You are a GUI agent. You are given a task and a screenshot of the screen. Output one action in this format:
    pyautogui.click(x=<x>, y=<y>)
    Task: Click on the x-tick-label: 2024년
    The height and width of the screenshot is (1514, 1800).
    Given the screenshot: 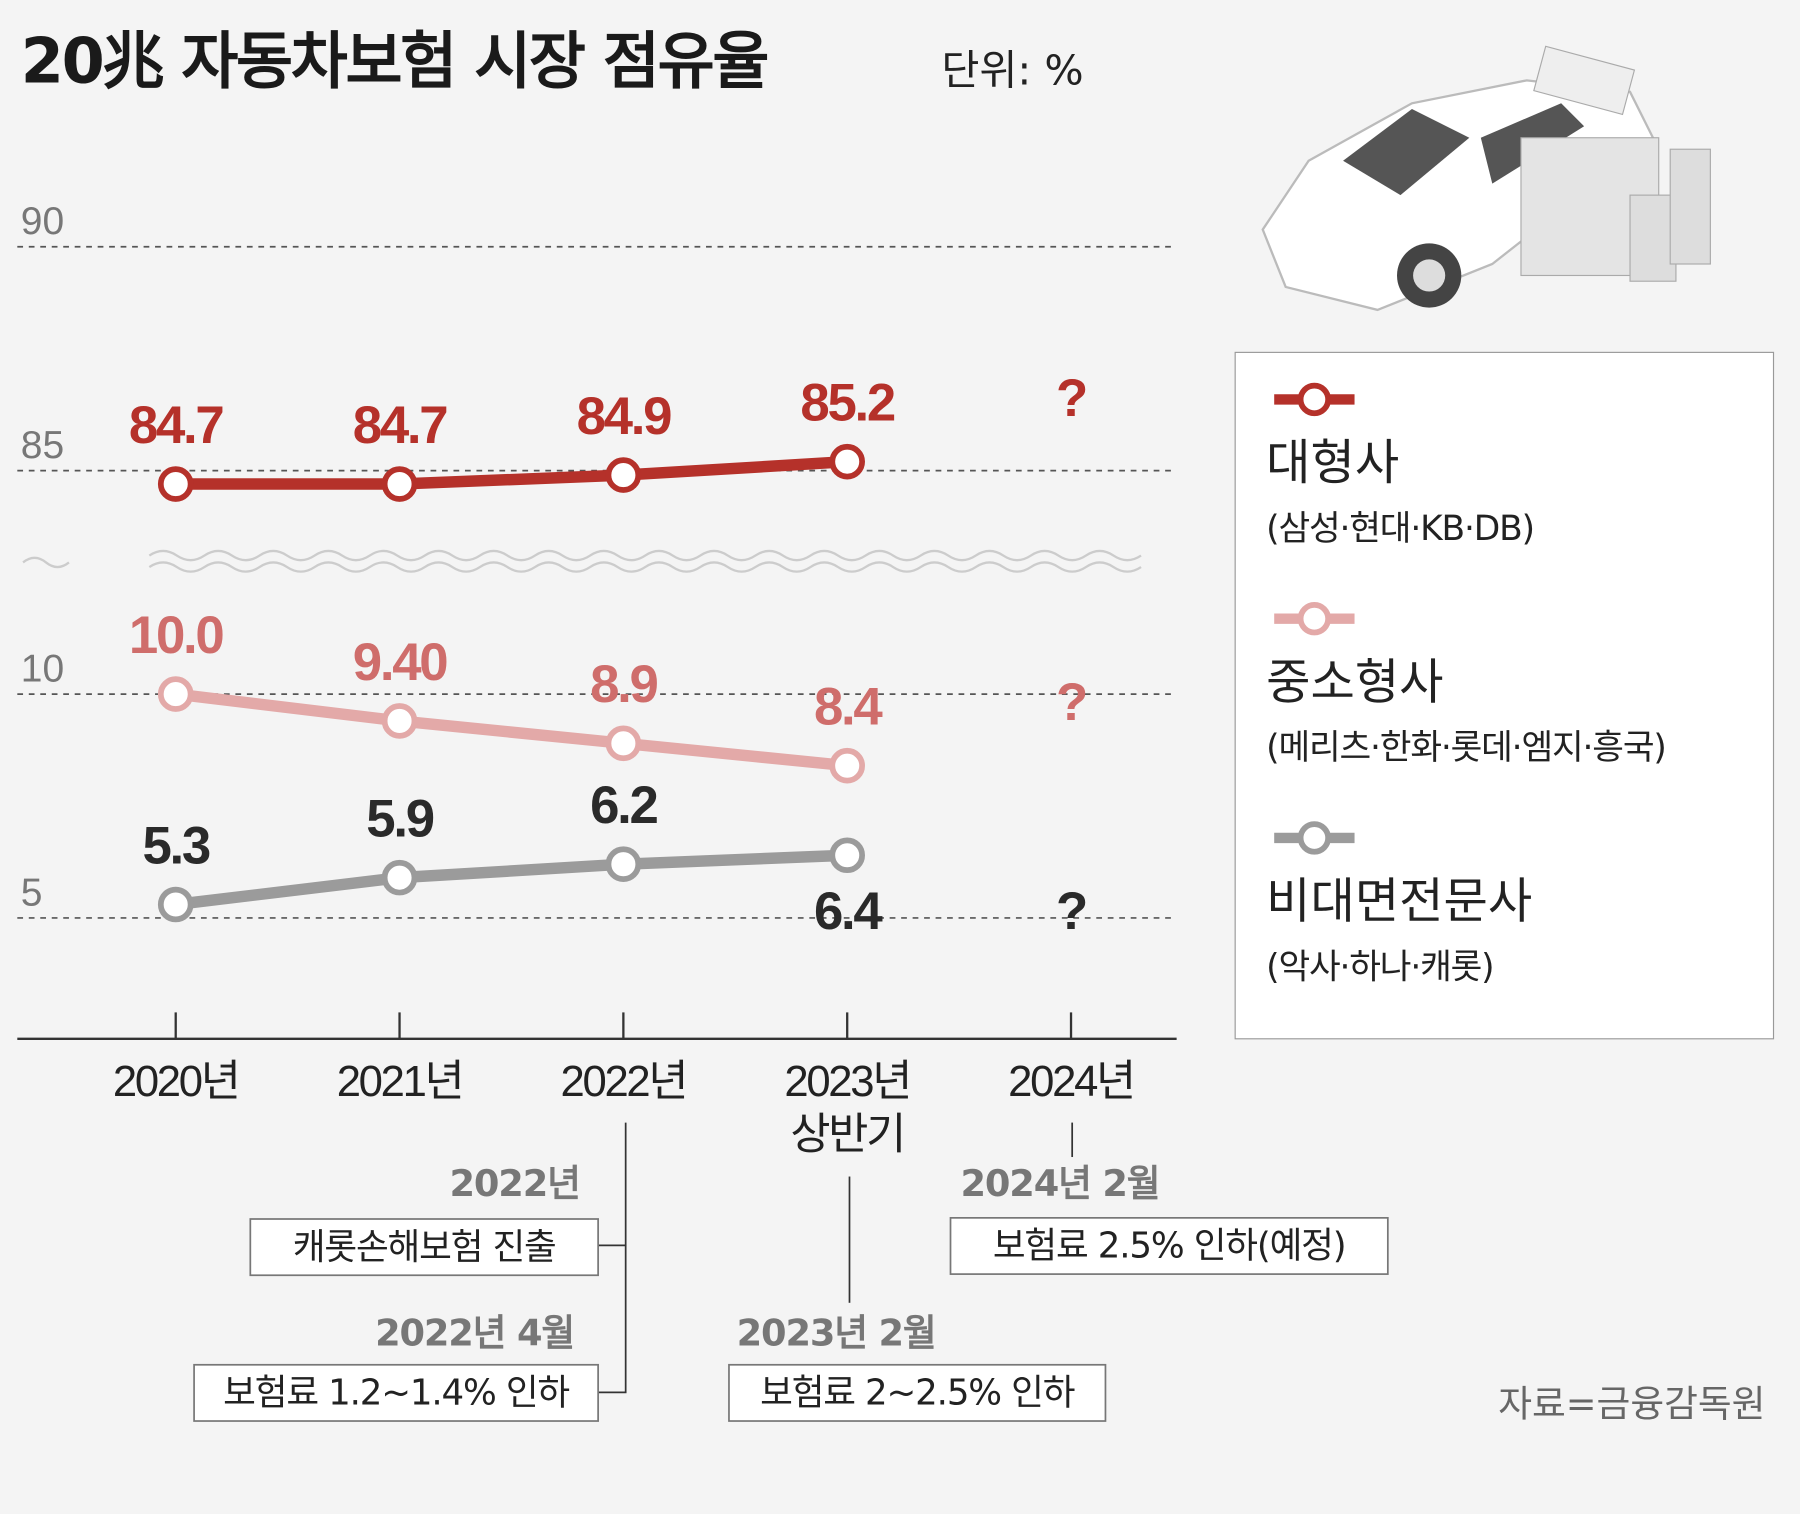 What is the action you would take?
    pyautogui.click(x=1072, y=1082)
    